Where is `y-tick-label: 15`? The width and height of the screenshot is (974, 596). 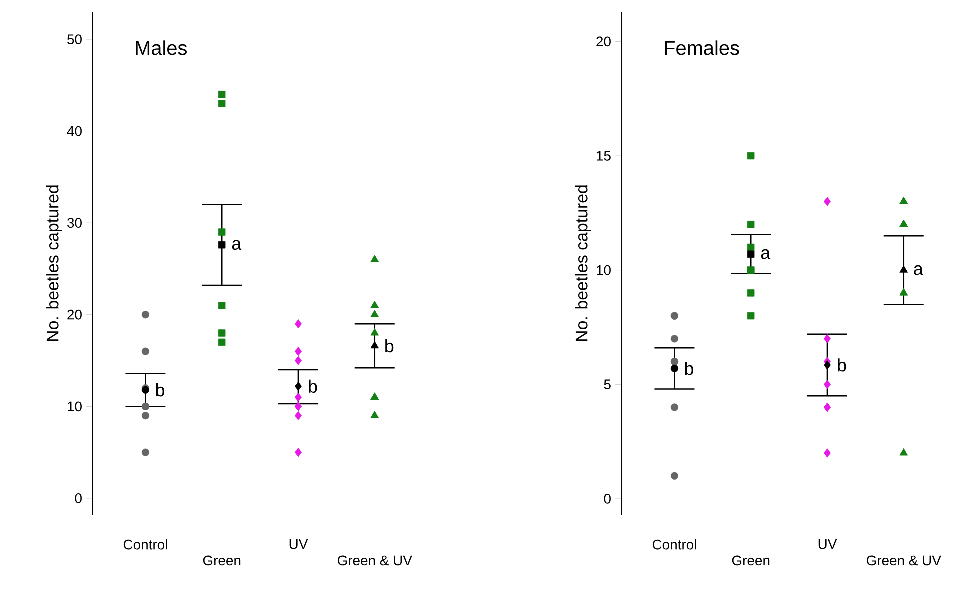
y-tick-label: 15 is located at coordinates (604, 156).